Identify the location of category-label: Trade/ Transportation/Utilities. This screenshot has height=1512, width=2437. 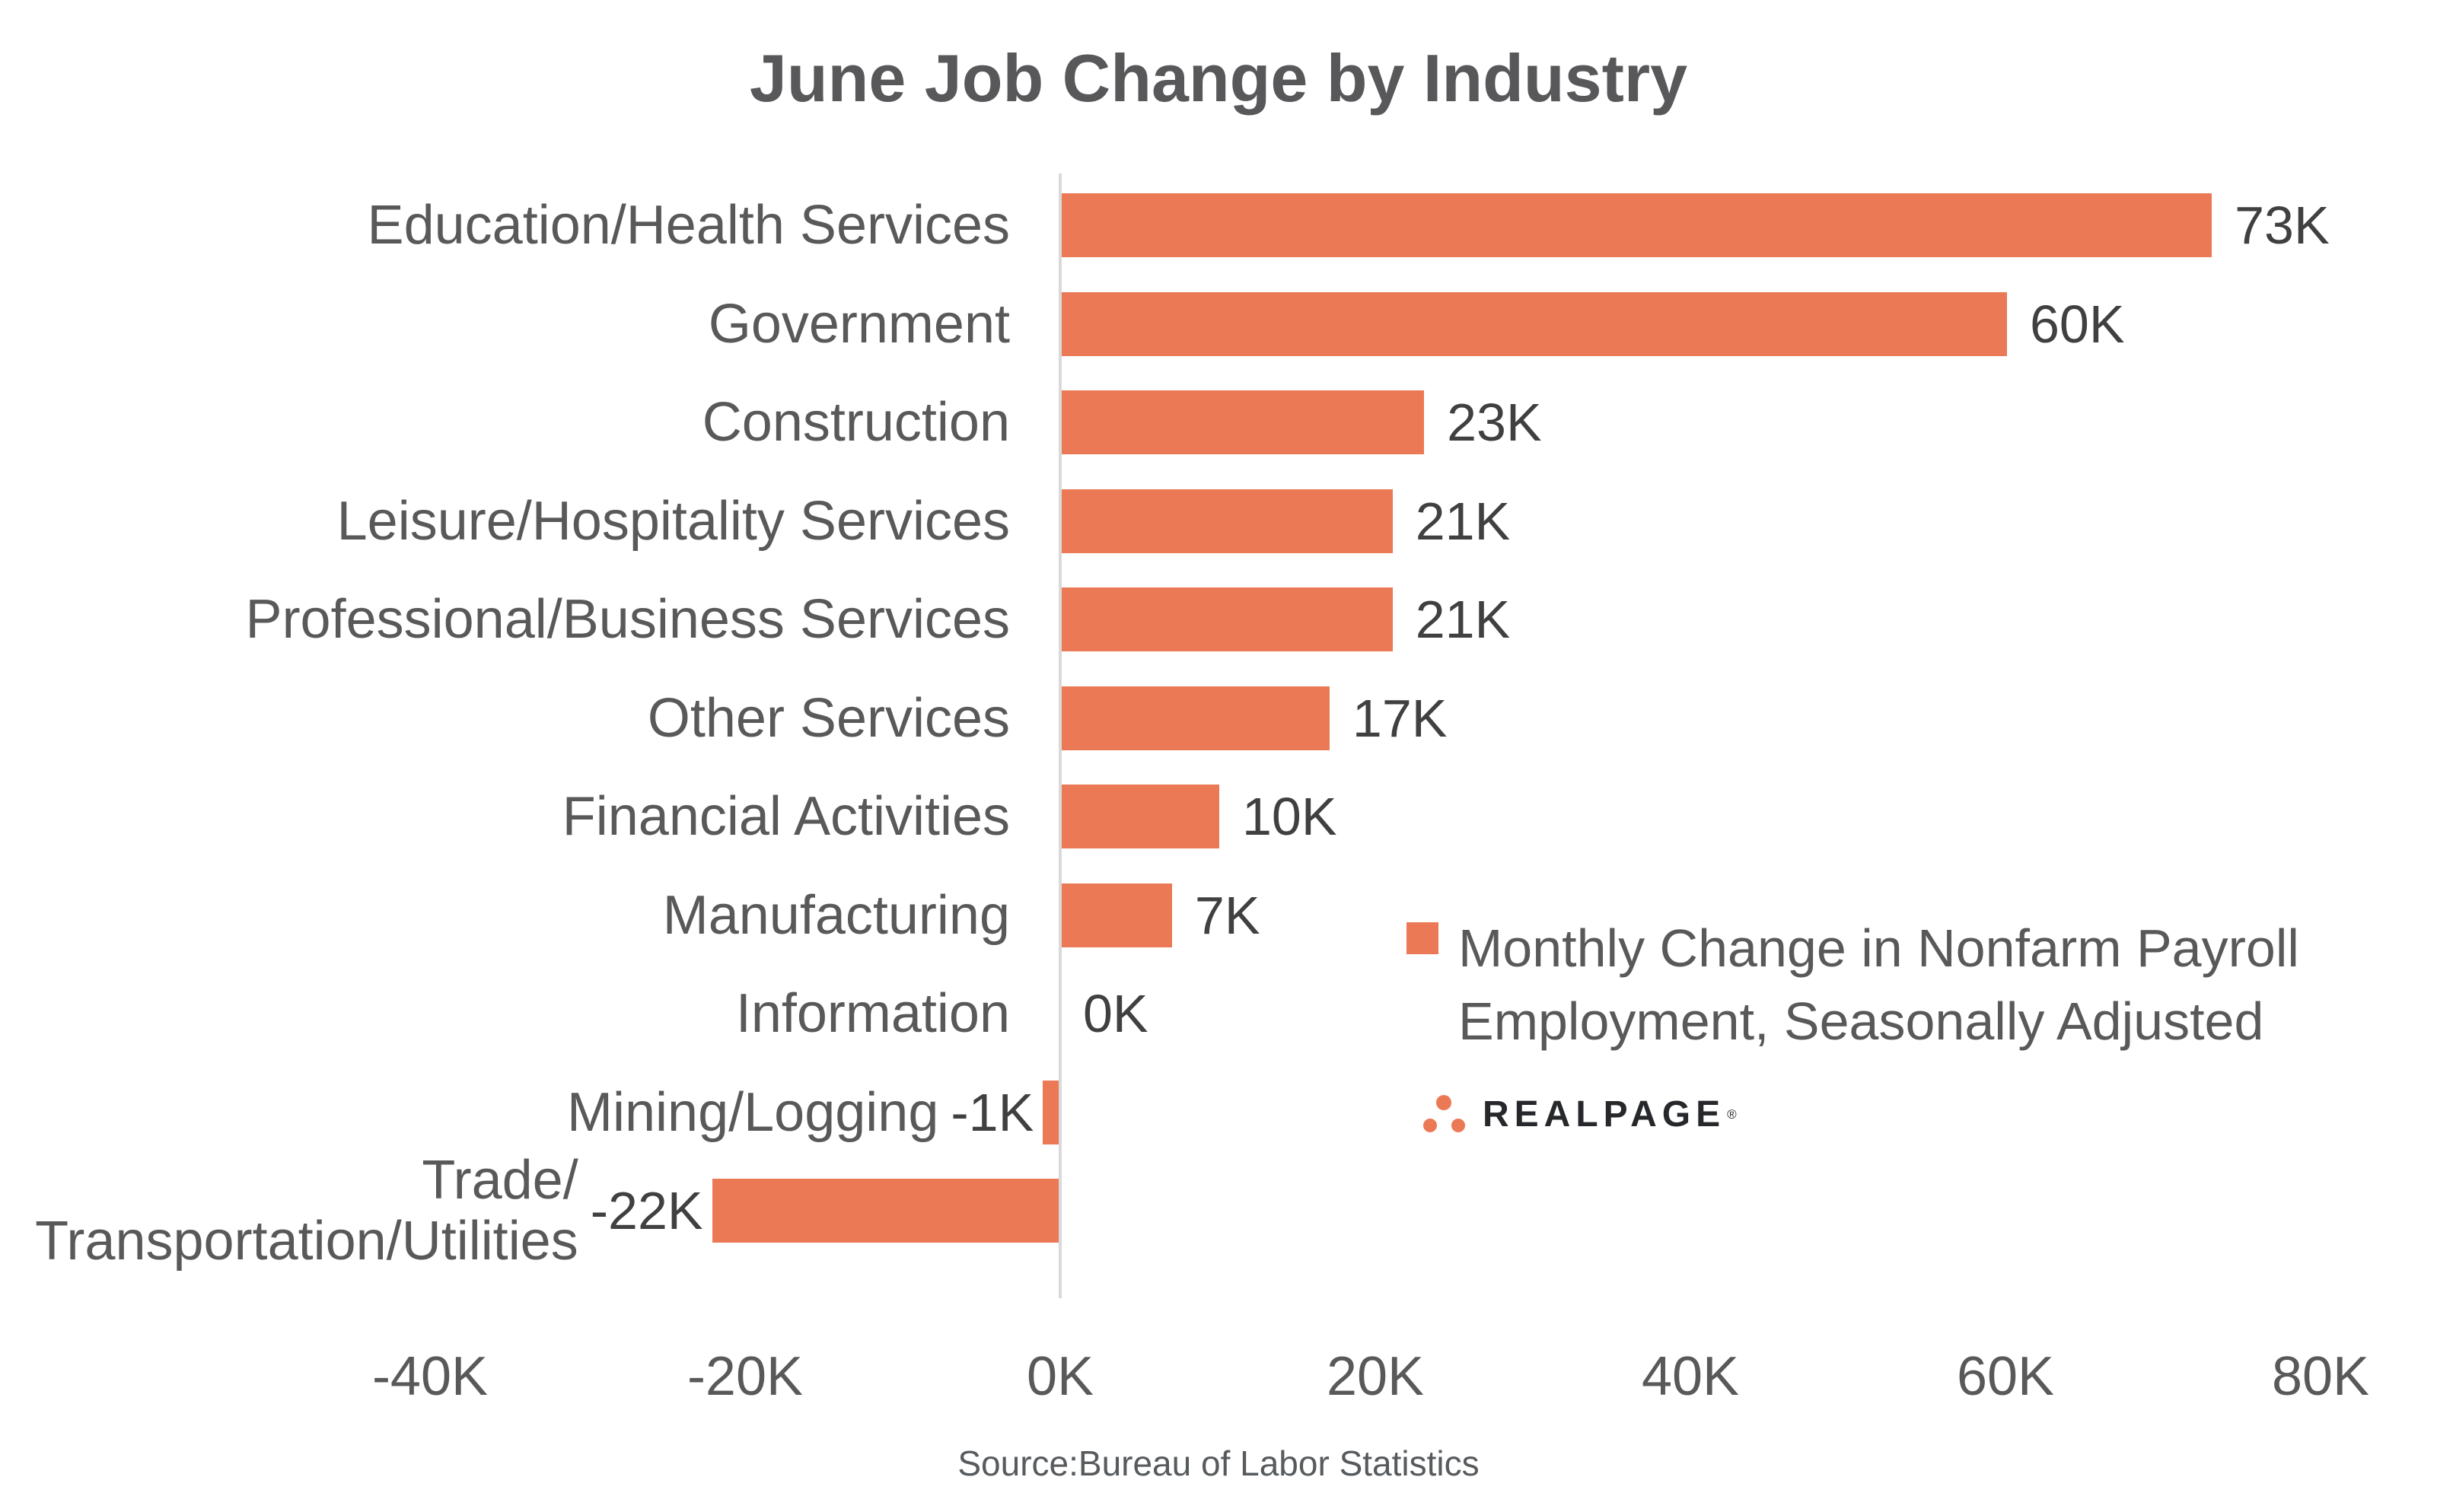
(306, 1211).